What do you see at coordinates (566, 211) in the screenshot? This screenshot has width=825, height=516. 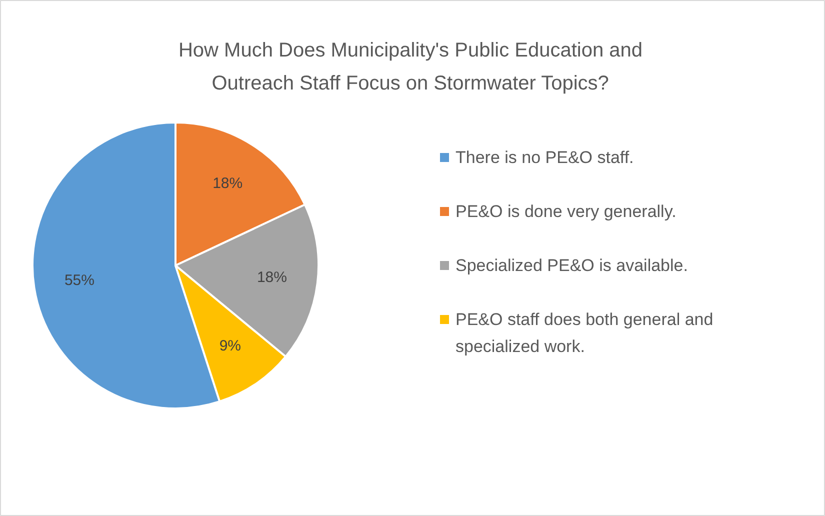 I see `legend-label: PE&O is done very generally.` at bounding box center [566, 211].